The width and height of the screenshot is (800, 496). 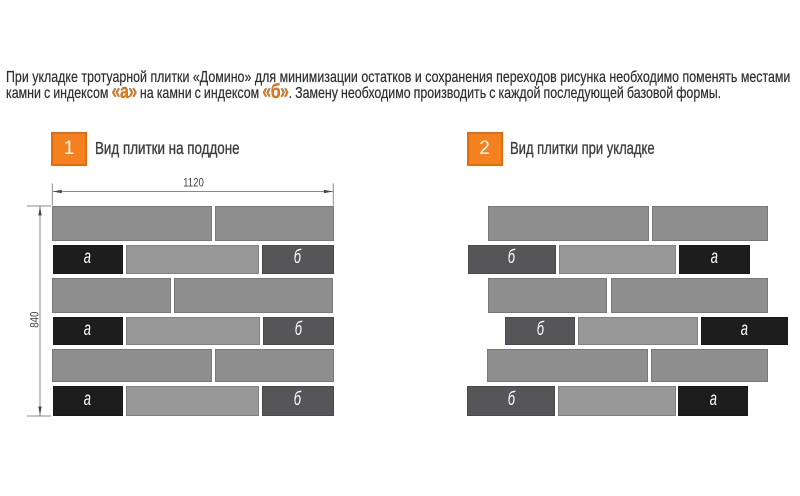 What do you see at coordinates (193, 182) in the screenshot?
I see `svg-text: 1120` at bounding box center [193, 182].